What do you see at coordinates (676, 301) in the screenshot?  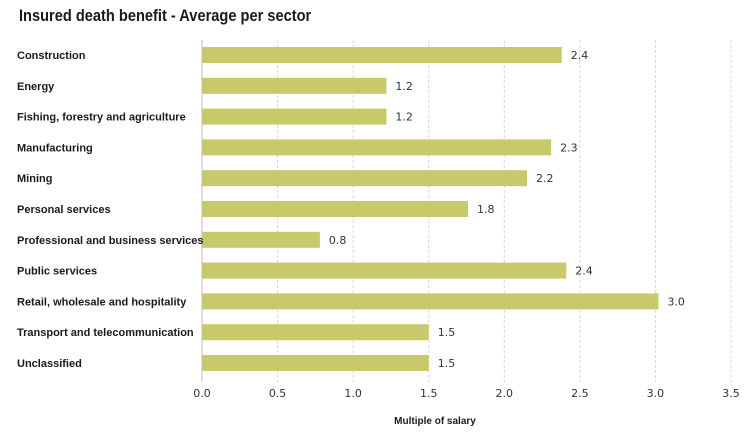 I see `bar-value-label: 3.0` at bounding box center [676, 301].